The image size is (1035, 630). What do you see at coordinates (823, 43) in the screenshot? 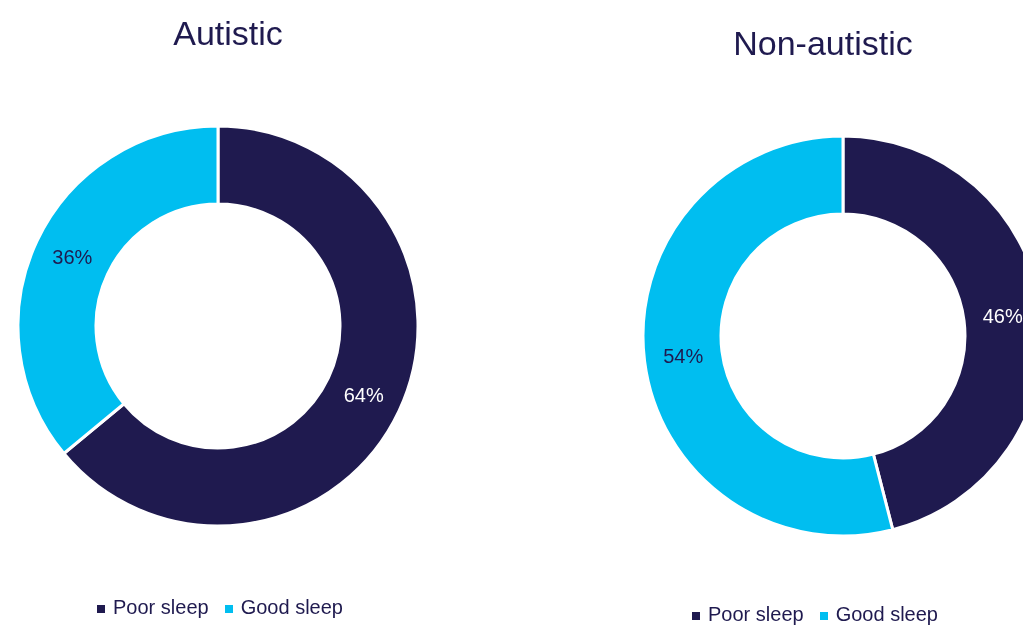
I see `chart-title: Non-autistic` at bounding box center [823, 43].